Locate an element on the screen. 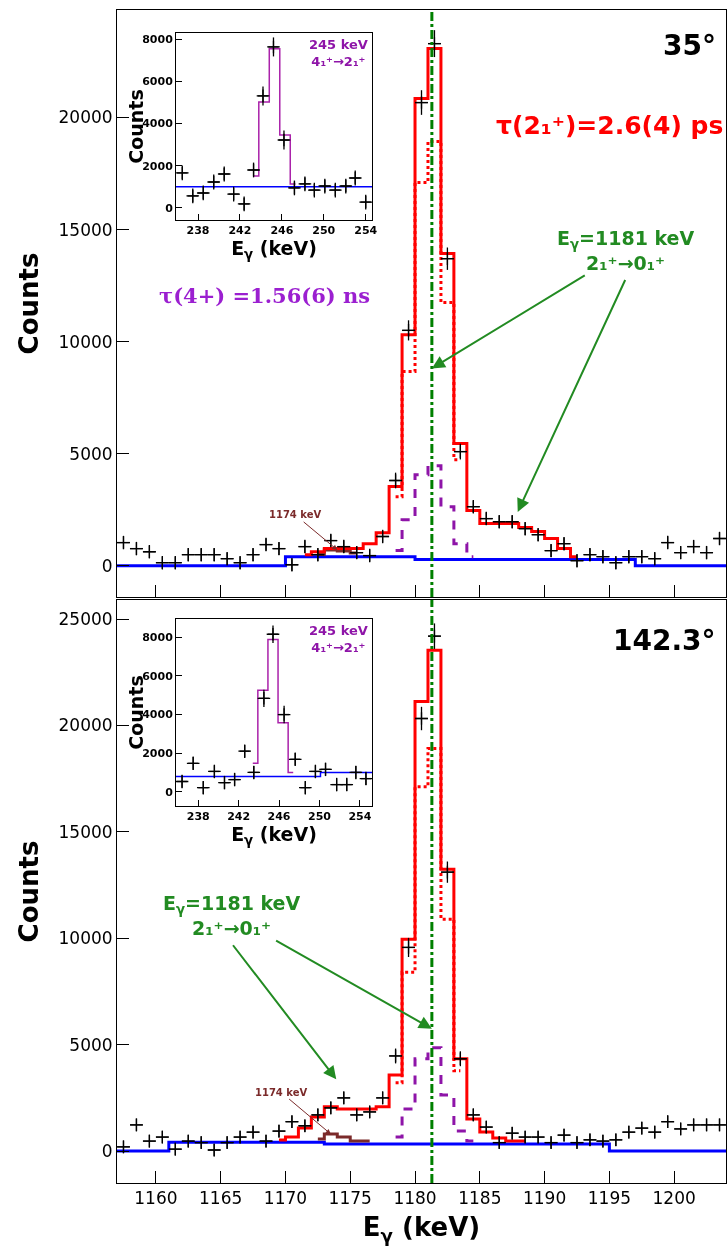 This screenshot has width=728, height=1255. x-tick-label: 1200 is located at coordinates (674, 1198).